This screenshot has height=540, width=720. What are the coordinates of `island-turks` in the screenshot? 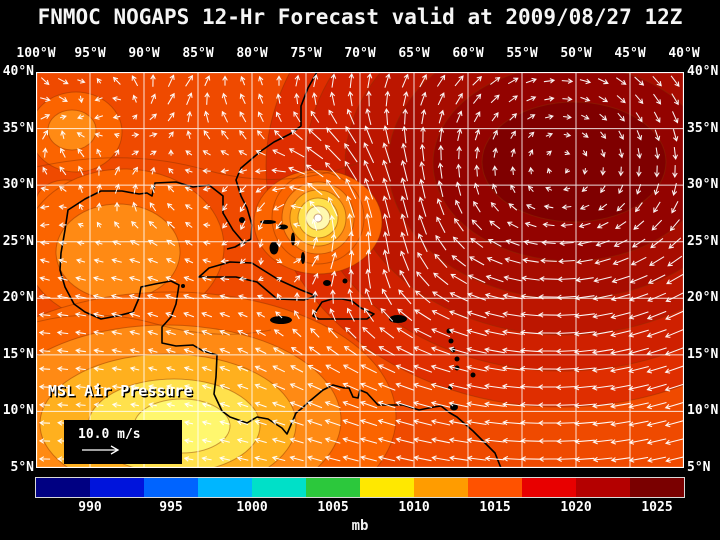 It's located at (345, 281).